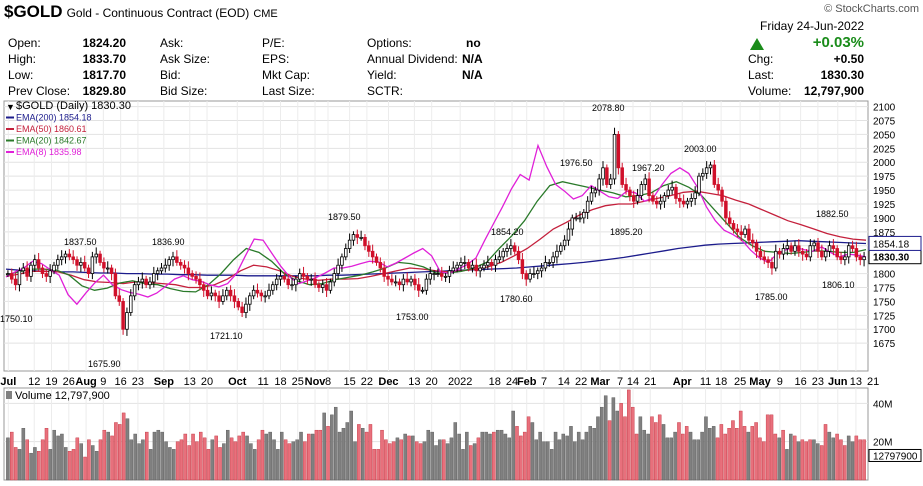  Describe the element at coordinates (237, 382) in the screenshot. I see `x-tick-label: Oct` at that location.